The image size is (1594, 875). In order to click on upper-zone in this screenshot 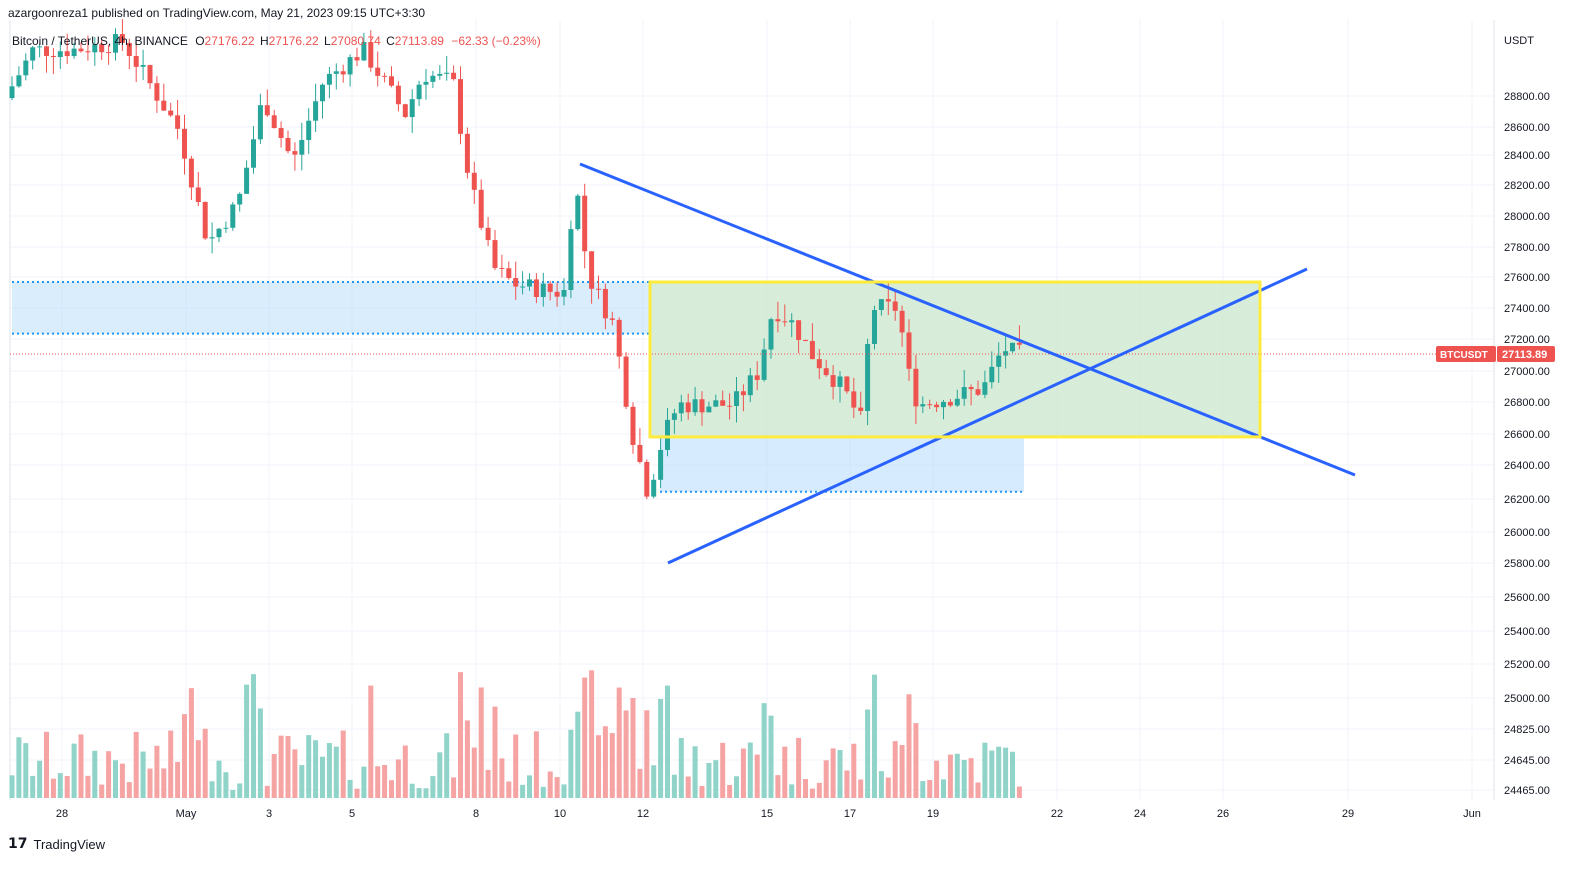, I will do `click(332, 308)`.